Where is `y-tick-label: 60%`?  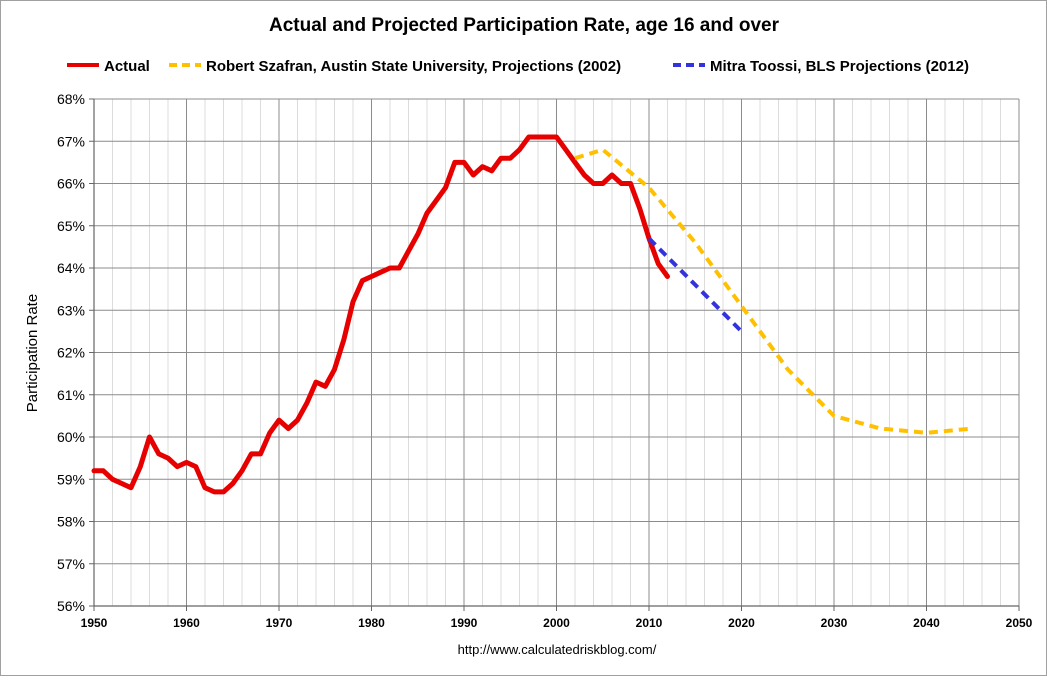 y-tick-label: 60% is located at coordinates (71, 437).